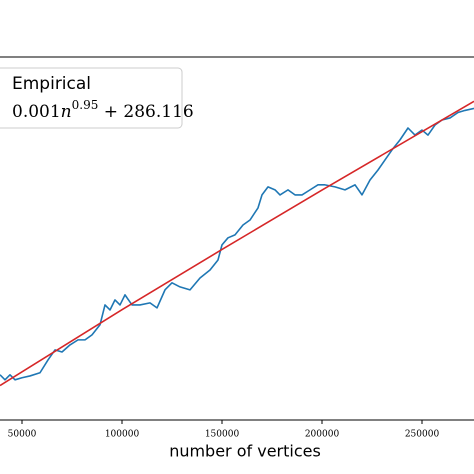 Image resolution: width=474 pixels, height=474 pixels. I want to click on legend-box, so click(91, 98).